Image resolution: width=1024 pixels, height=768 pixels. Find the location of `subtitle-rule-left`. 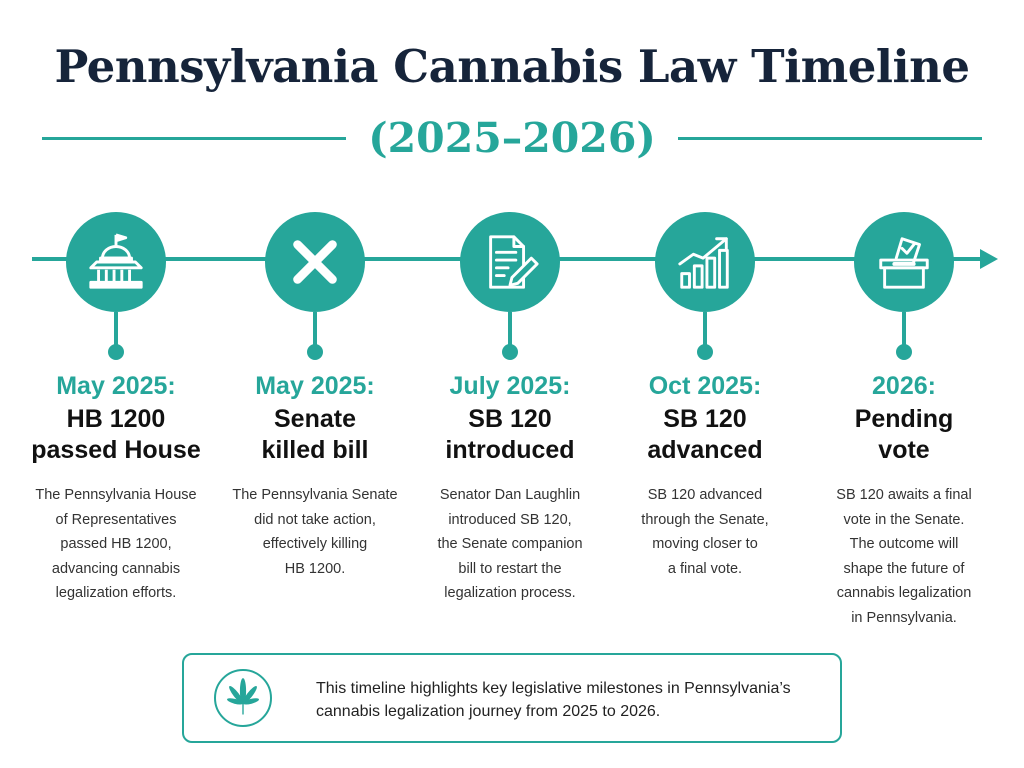

subtitle-rule-left is located at coordinates (194, 138).